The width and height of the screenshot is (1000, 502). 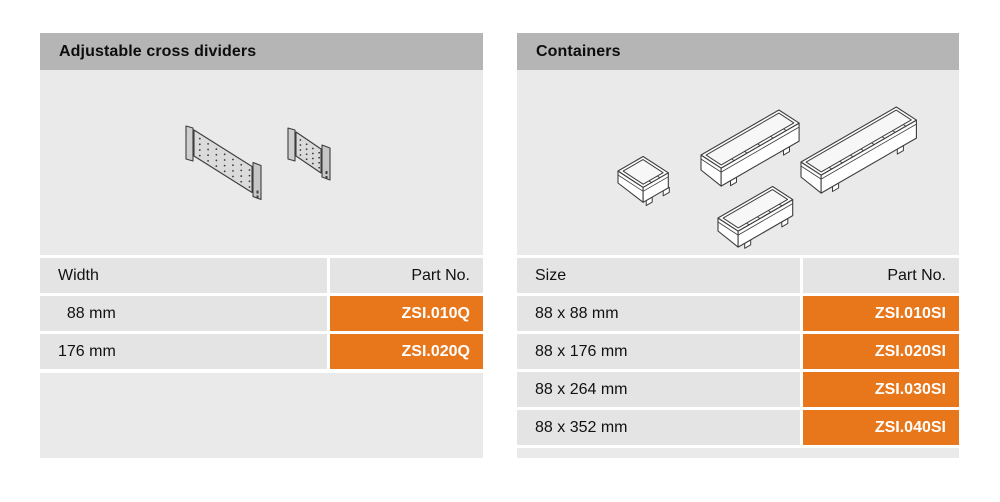 I want to click on table-header-row: Size Part No., so click(x=738, y=275).